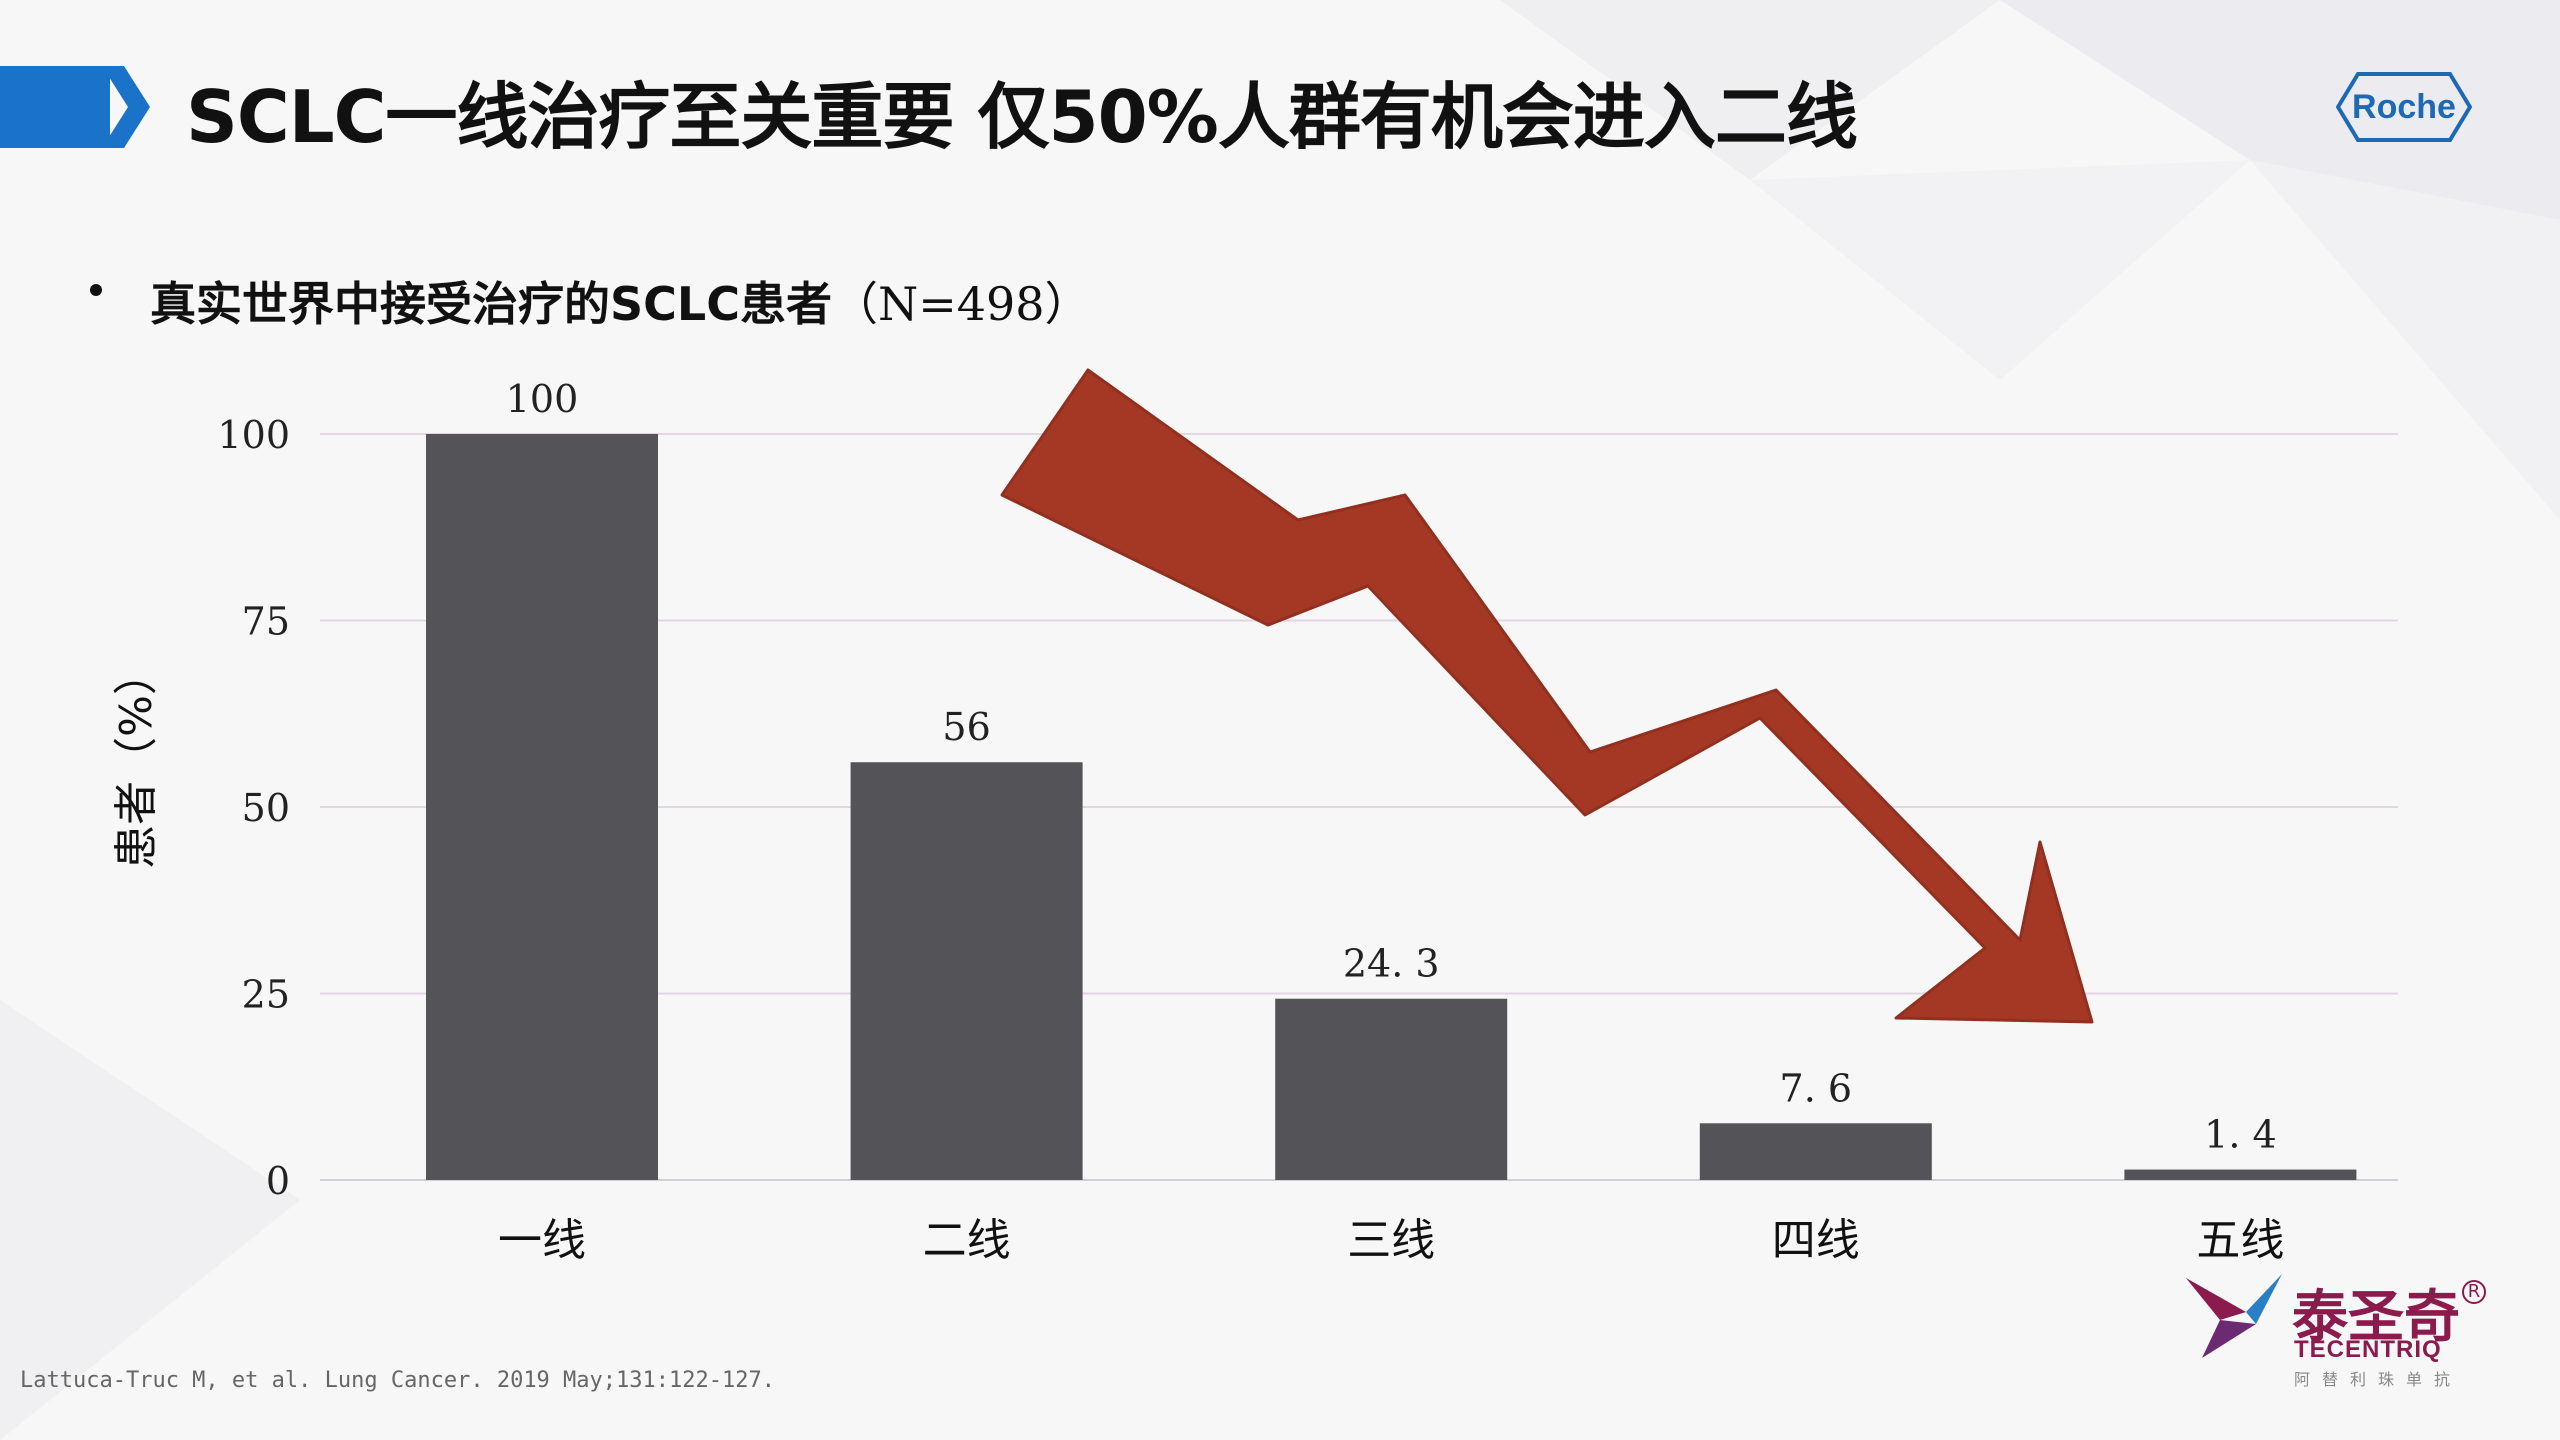 Image resolution: width=2560 pixels, height=1440 pixels. Describe the element at coordinates (2474, 1292) in the screenshot. I see `registered-mark: R` at that location.